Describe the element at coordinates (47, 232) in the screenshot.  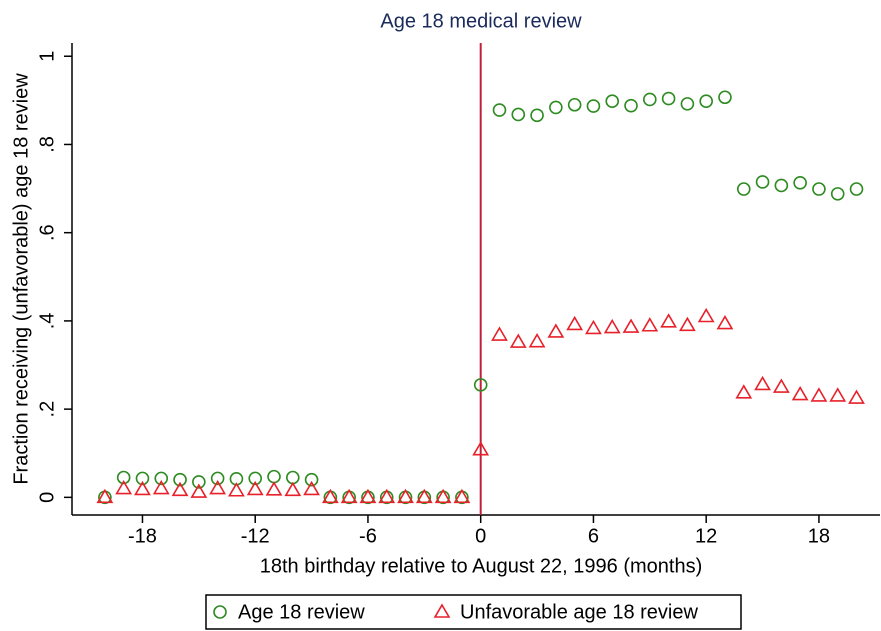
I see `y-tick-label: .6` at that location.